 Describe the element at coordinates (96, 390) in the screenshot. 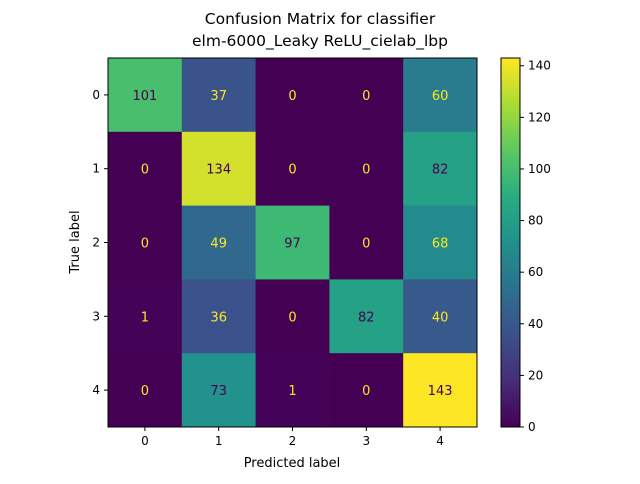

I see `y-tick-label: 4` at that location.